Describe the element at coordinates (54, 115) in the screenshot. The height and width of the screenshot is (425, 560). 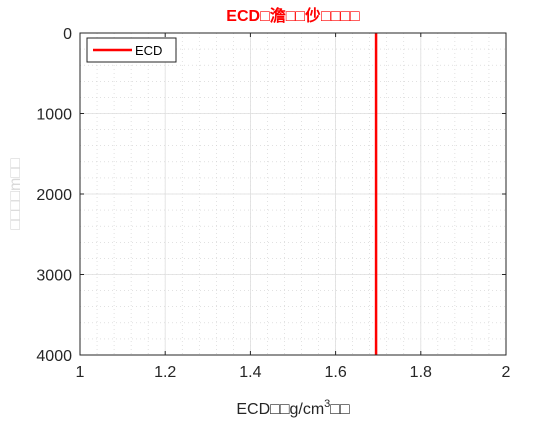
I see `y-tick-label: 1000` at that location.